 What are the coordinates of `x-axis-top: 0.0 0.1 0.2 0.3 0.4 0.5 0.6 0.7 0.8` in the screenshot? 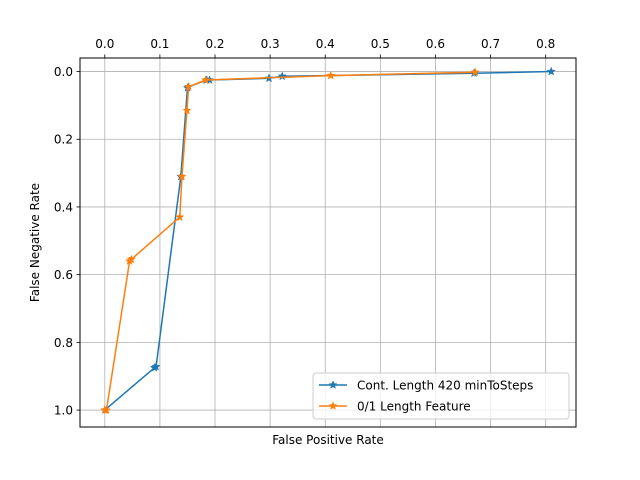 It's located at (325, 47).